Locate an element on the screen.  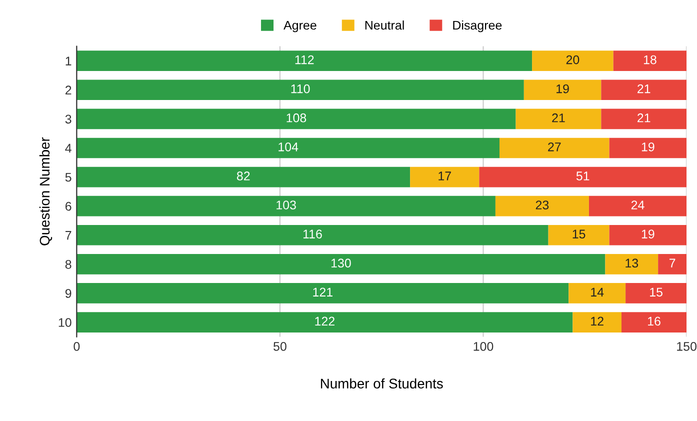
y-tick-label: 9 is located at coordinates (68, 293).